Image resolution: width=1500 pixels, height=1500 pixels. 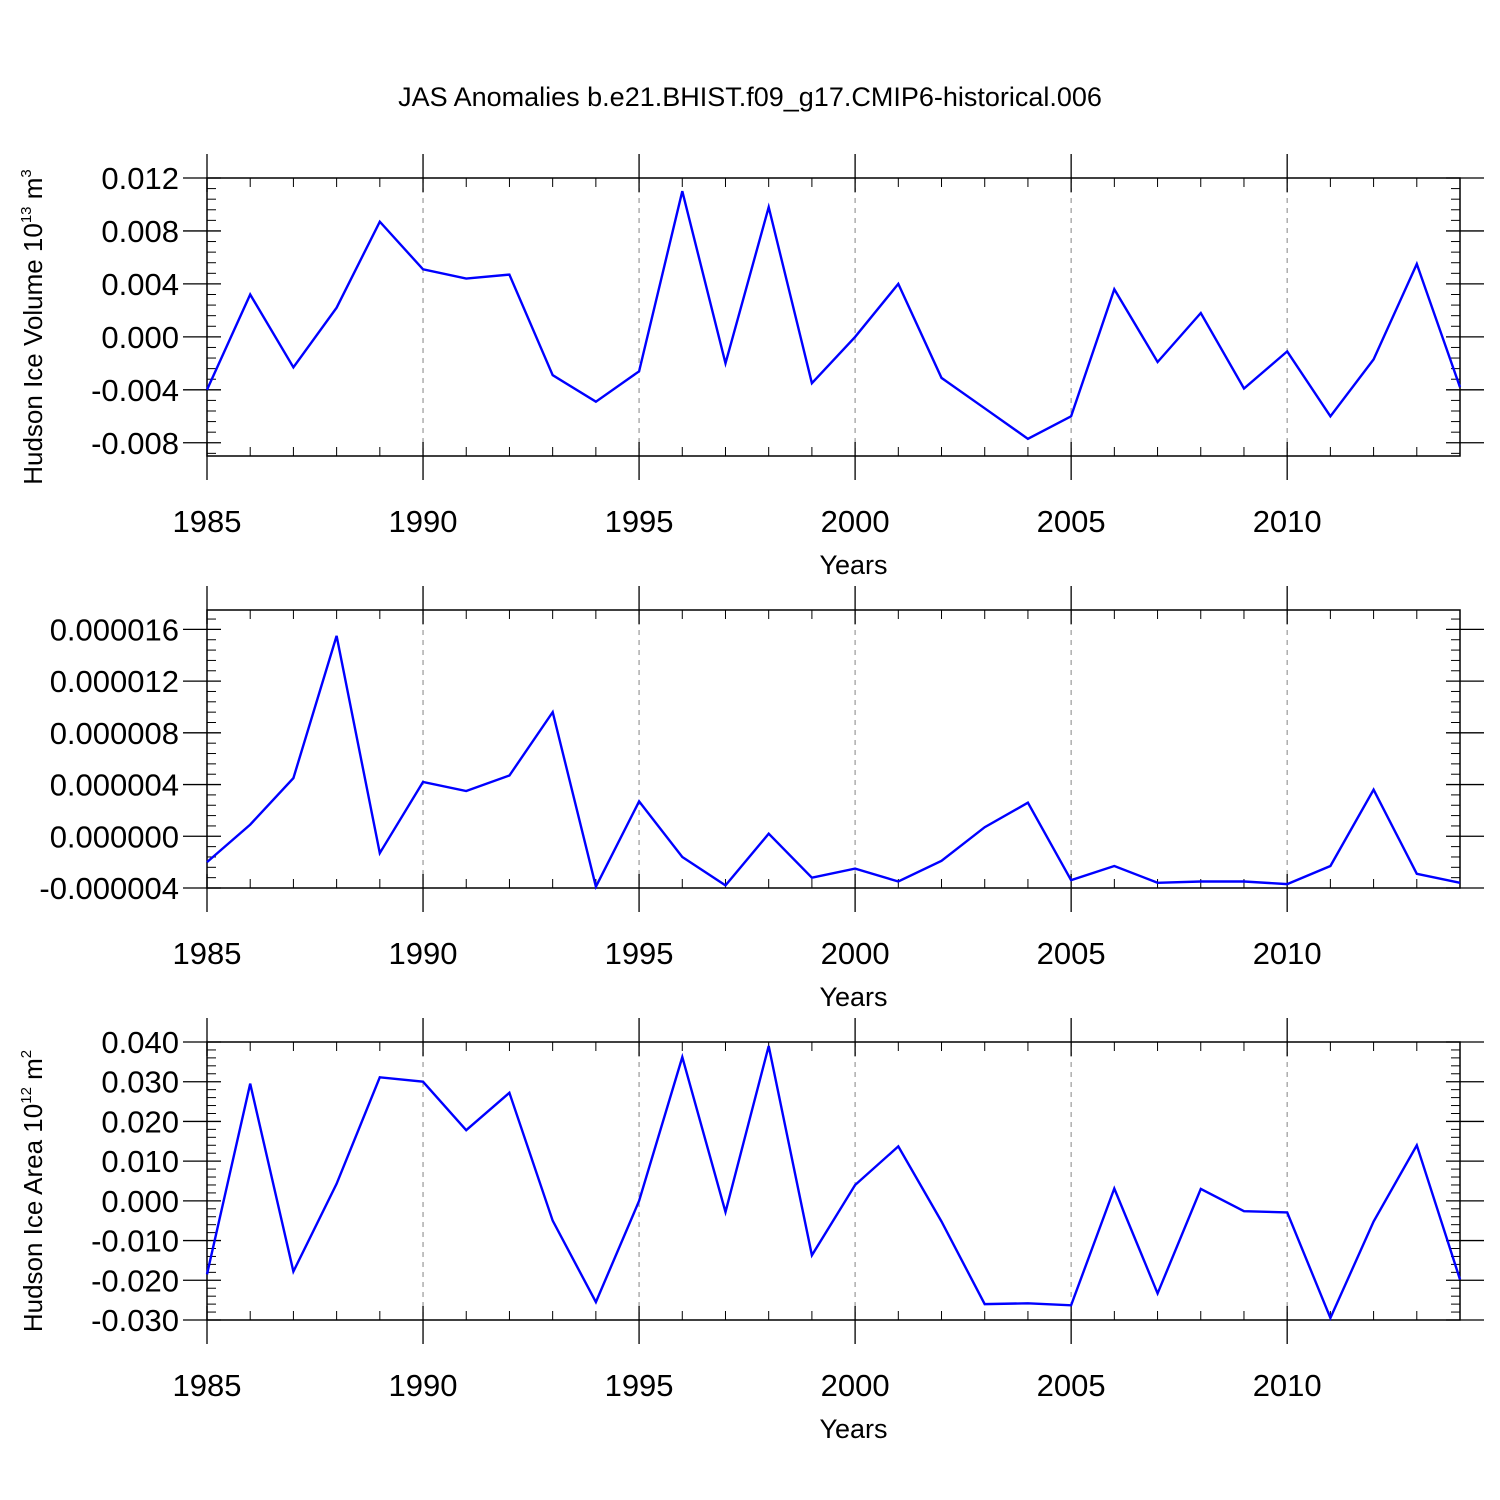 What do you see at coordinates (140, 284) in the screenshot?
I see `y-tick-label: 0.004` at bounding box center [140, 284].